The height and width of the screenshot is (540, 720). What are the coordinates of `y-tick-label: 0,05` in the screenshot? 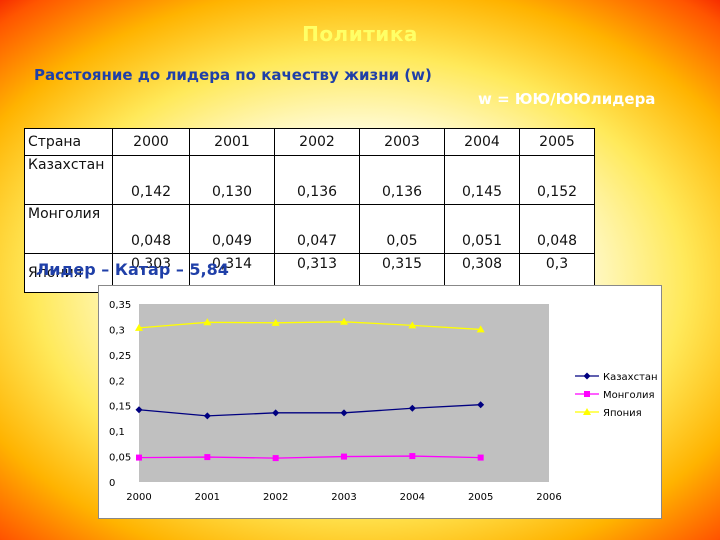 It's located at (120, 458).